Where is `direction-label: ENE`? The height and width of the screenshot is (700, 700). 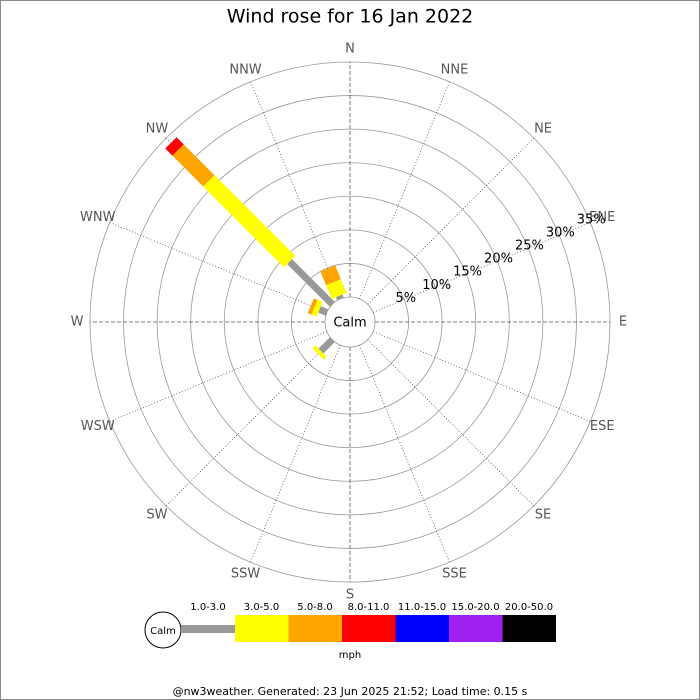 direction-label: ENE is located at coordinates (602, 217).